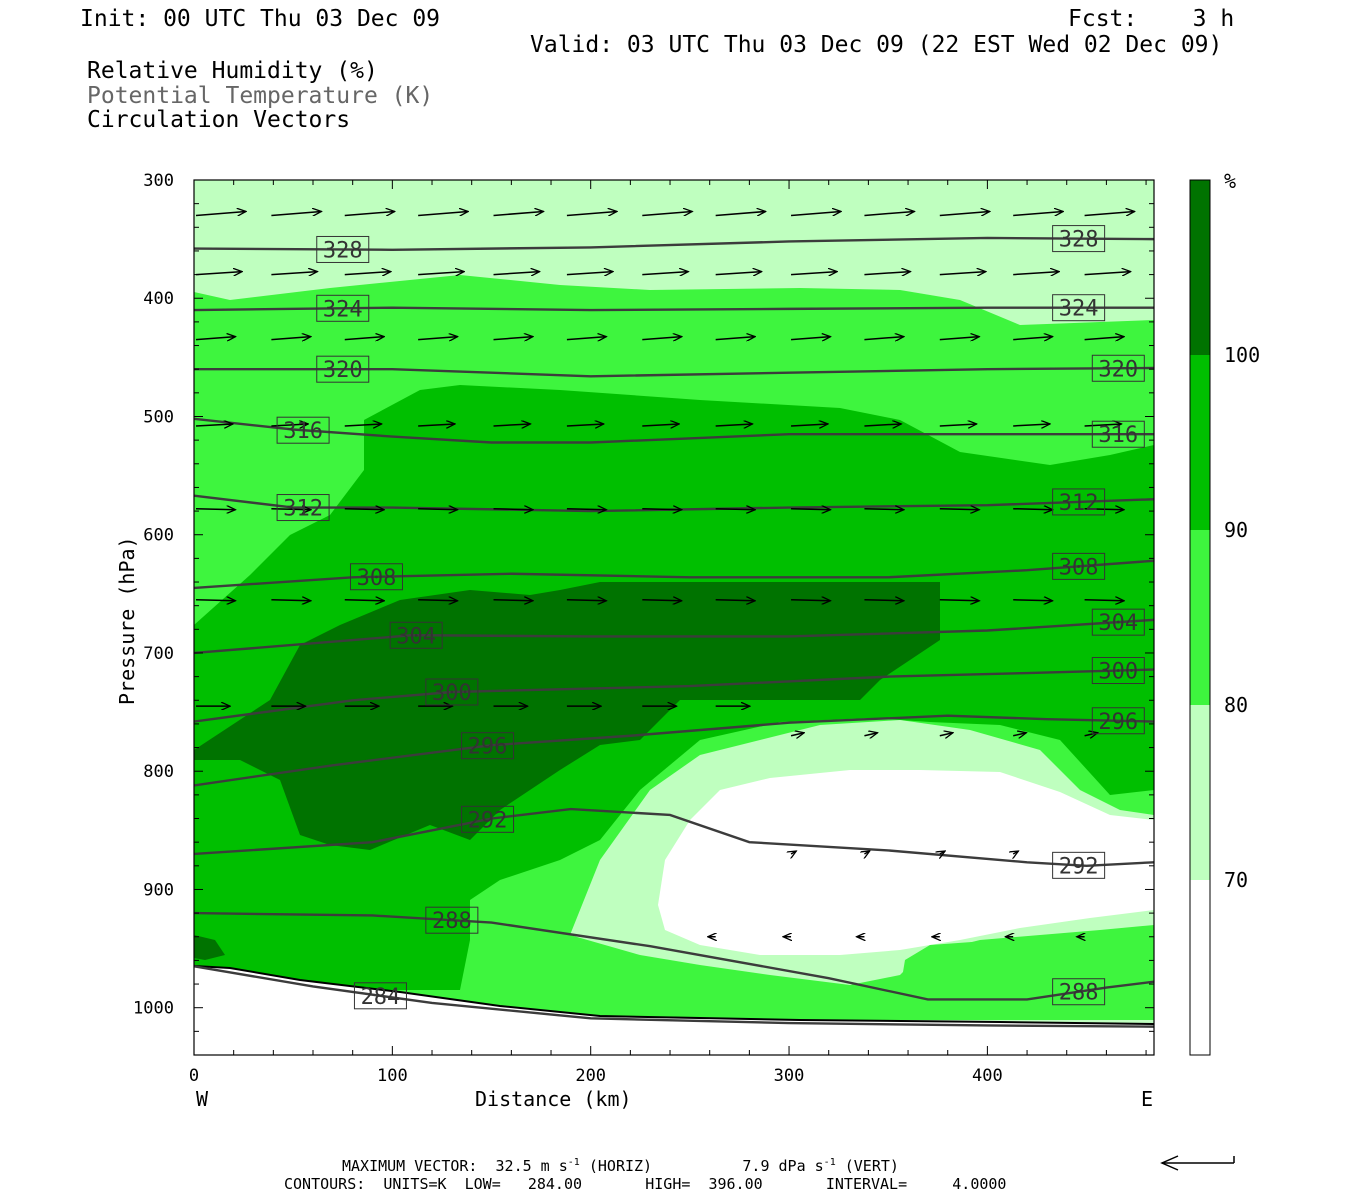 This screenshot has width=1350, height=1200. What do you see at coordinates (232, 71) in the screenshot?
I see `legend-rh: Relative Humidity (%)` at bounding box center [232, 71].